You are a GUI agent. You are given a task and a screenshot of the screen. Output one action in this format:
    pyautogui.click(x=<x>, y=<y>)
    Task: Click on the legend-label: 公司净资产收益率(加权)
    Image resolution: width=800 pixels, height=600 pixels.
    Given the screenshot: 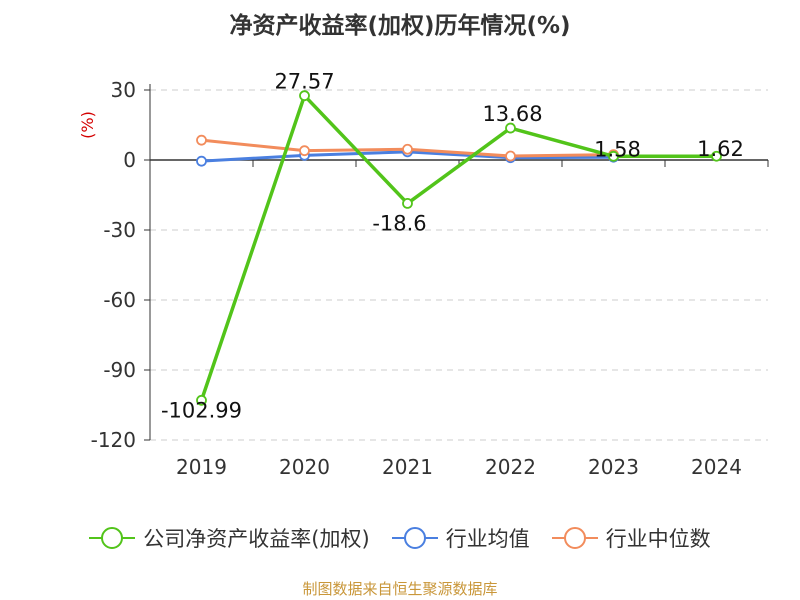 What is the action you would take?
    pyautogui.click(x=256, y=539)
    